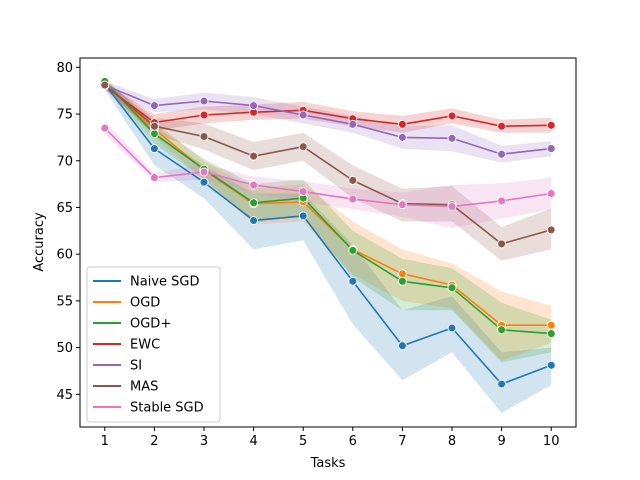  I want to click on y-axis-label: Accuracy, so click(39, 242).